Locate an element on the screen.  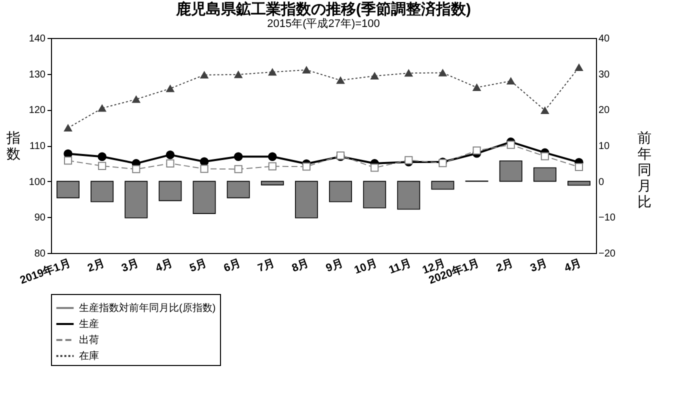
x-tick-label: 11月 is located at coordinates (400, 267).